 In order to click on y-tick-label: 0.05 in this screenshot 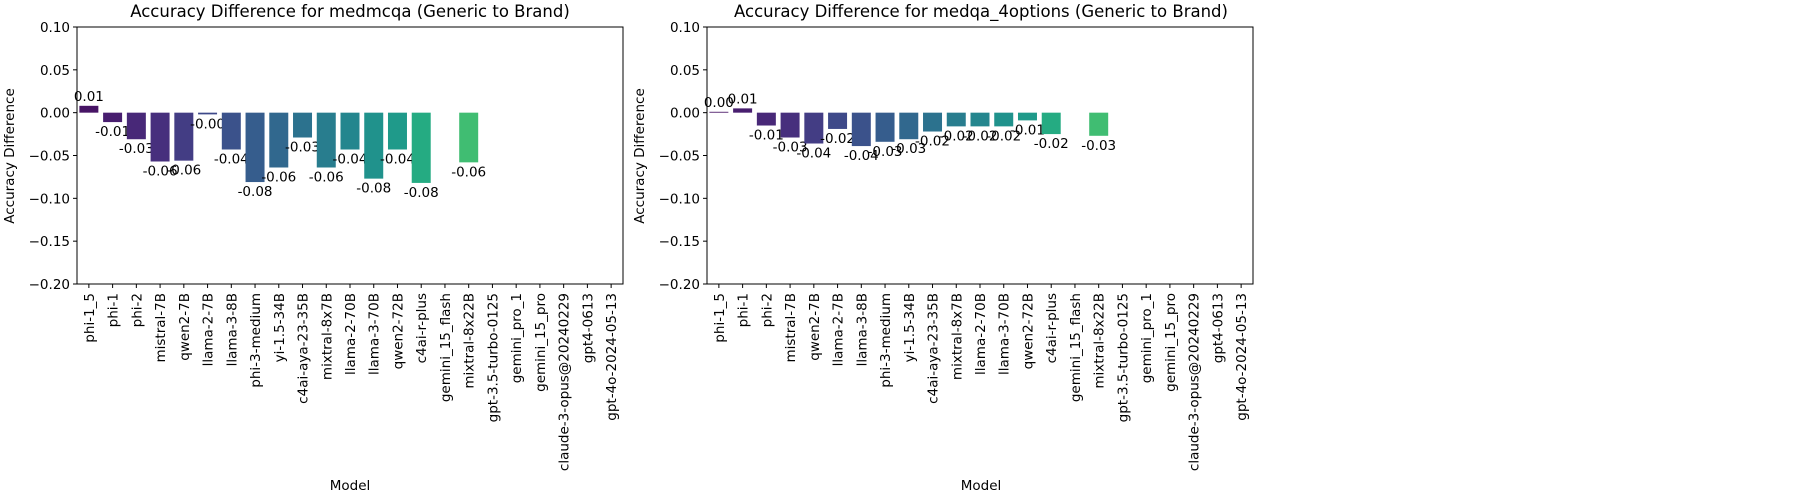, I will do `click(55, 71)`.